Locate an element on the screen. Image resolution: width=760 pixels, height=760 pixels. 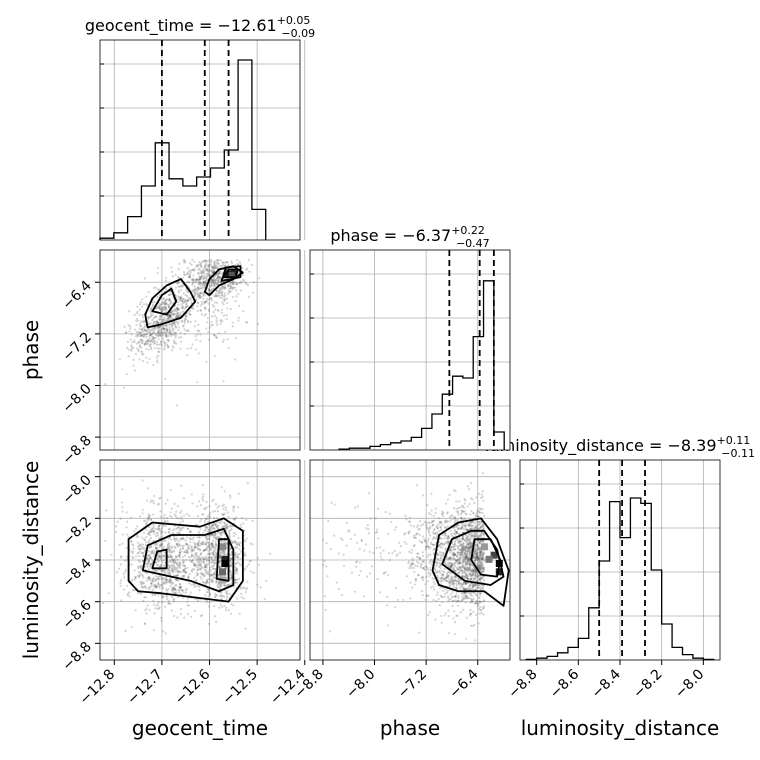
title-main: geocent_time = −12.61 is located at coordinates (181, 26).